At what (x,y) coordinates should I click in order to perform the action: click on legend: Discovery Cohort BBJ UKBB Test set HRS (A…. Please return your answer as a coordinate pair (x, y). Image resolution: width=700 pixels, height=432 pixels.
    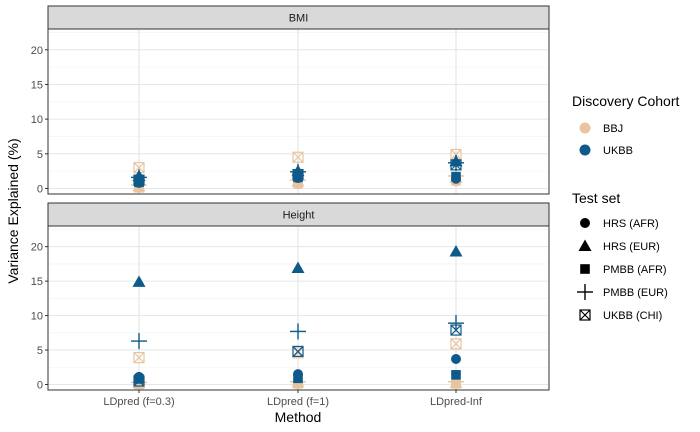
    Looking at the image, I should click on (625, 207).